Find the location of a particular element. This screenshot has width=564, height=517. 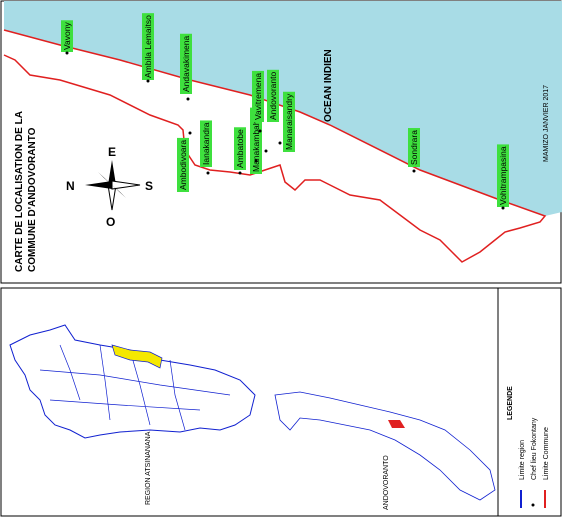

place-label: Vavitremena is located at coordinates (258, 96).